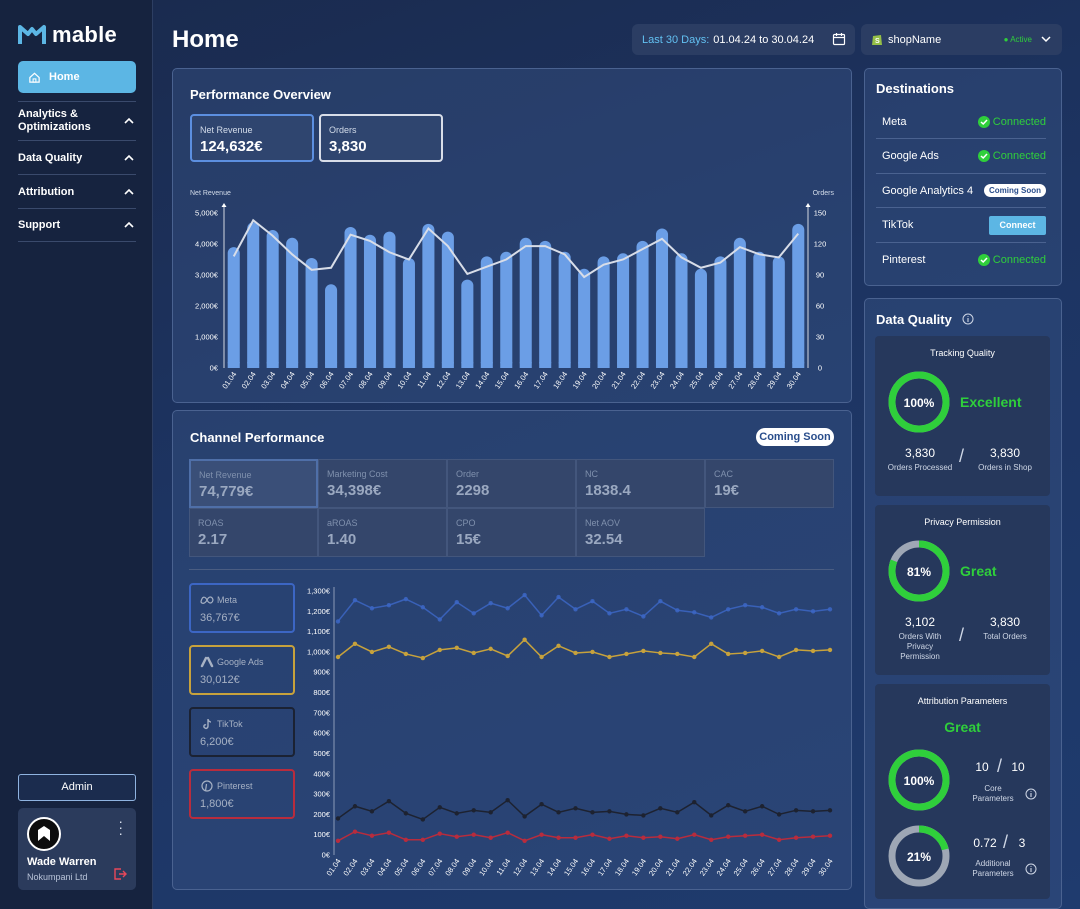 The image size is (1080, 909). Describe the element at coordinates (77, 77) in the screenshot. I see `nav-home-button: Home` at that location.